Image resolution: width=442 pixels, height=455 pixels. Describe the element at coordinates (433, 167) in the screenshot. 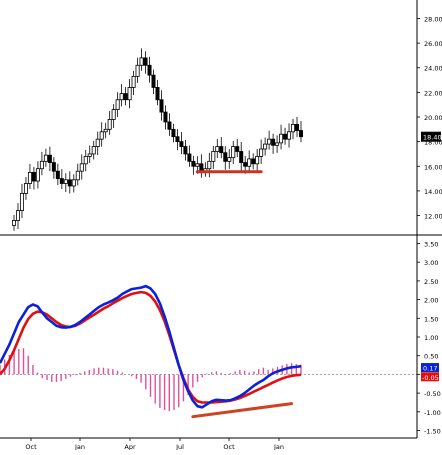

I see `price-tick-label: 16.00` at that location.